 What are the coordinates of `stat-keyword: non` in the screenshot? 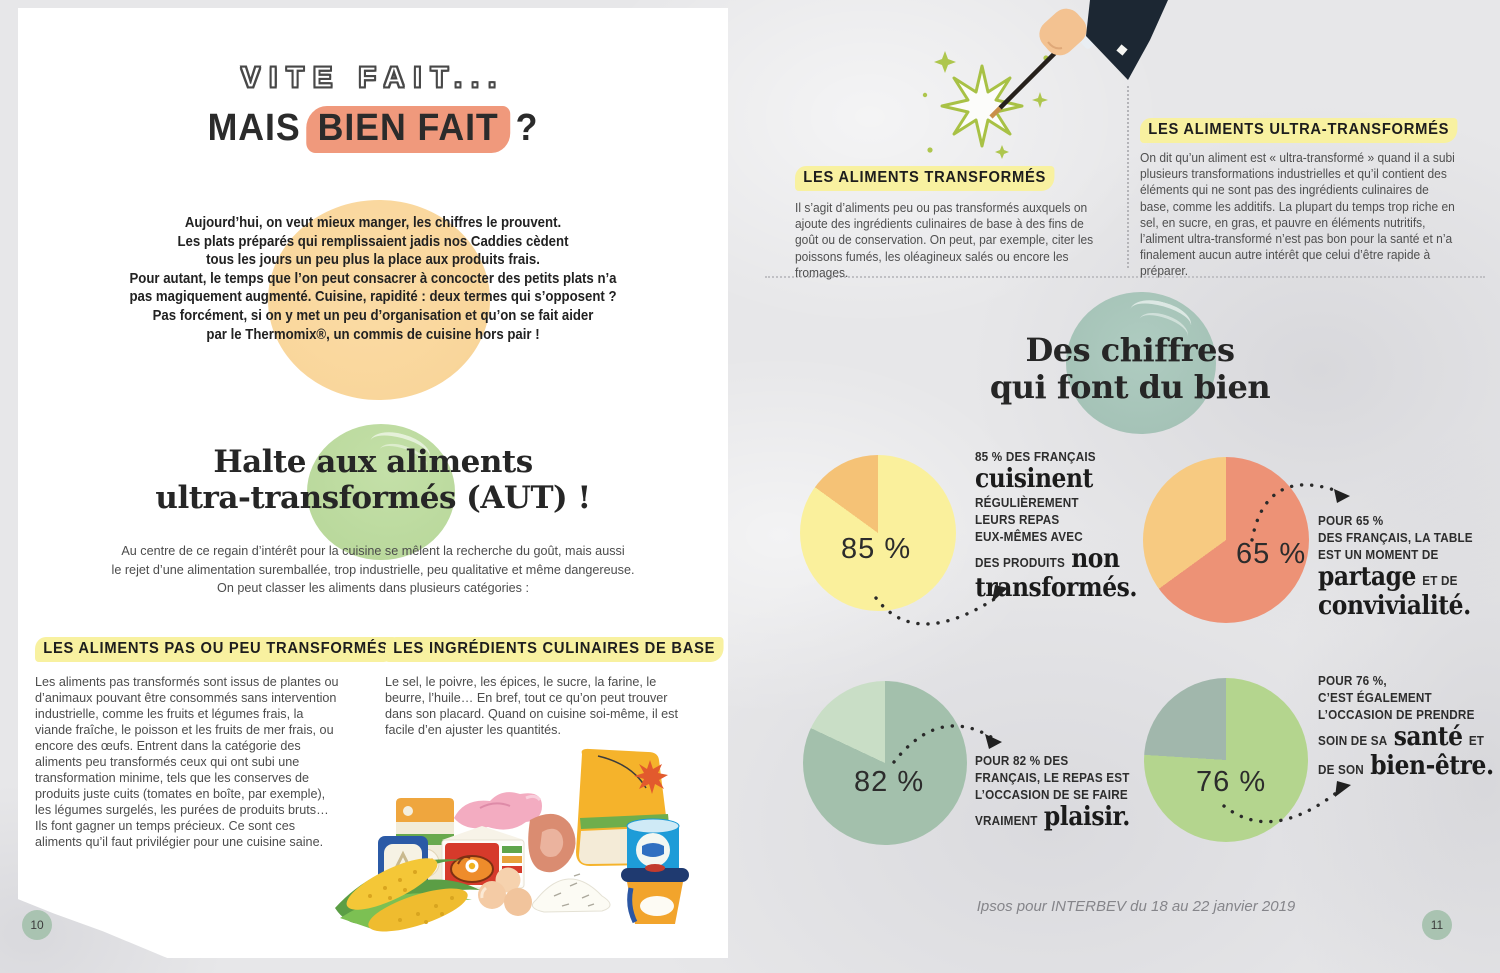 It's located at (1095, 559).